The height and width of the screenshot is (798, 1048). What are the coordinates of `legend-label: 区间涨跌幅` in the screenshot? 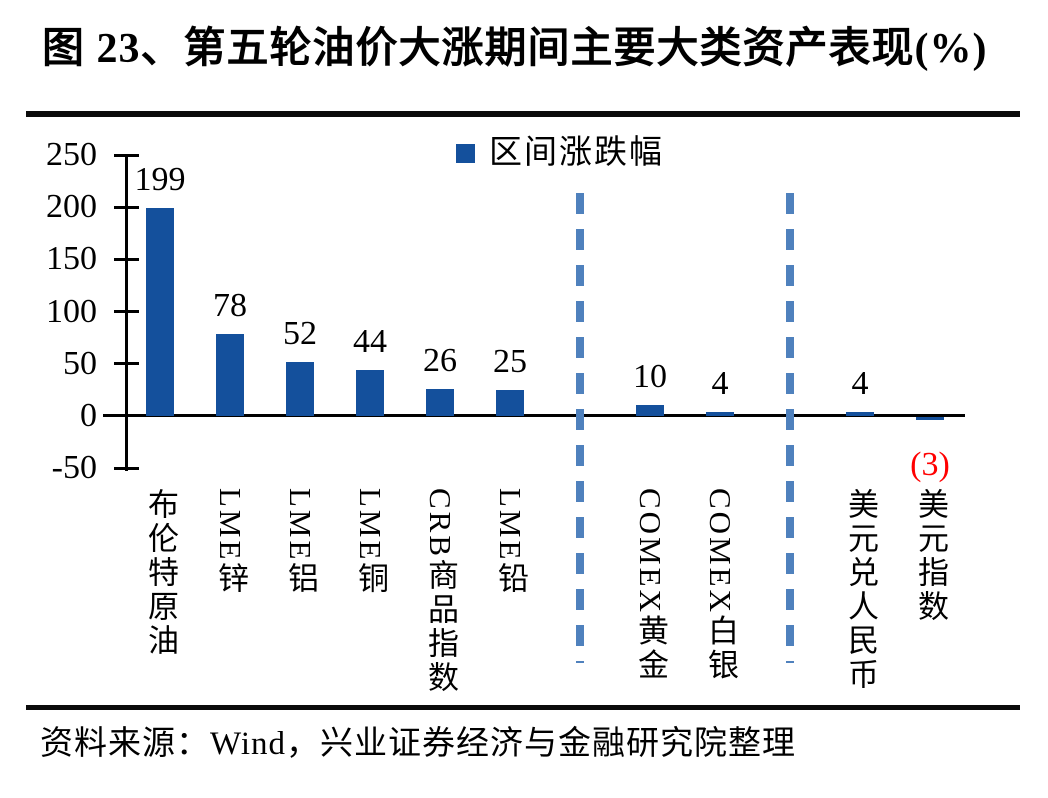 It's located at (576, 153).